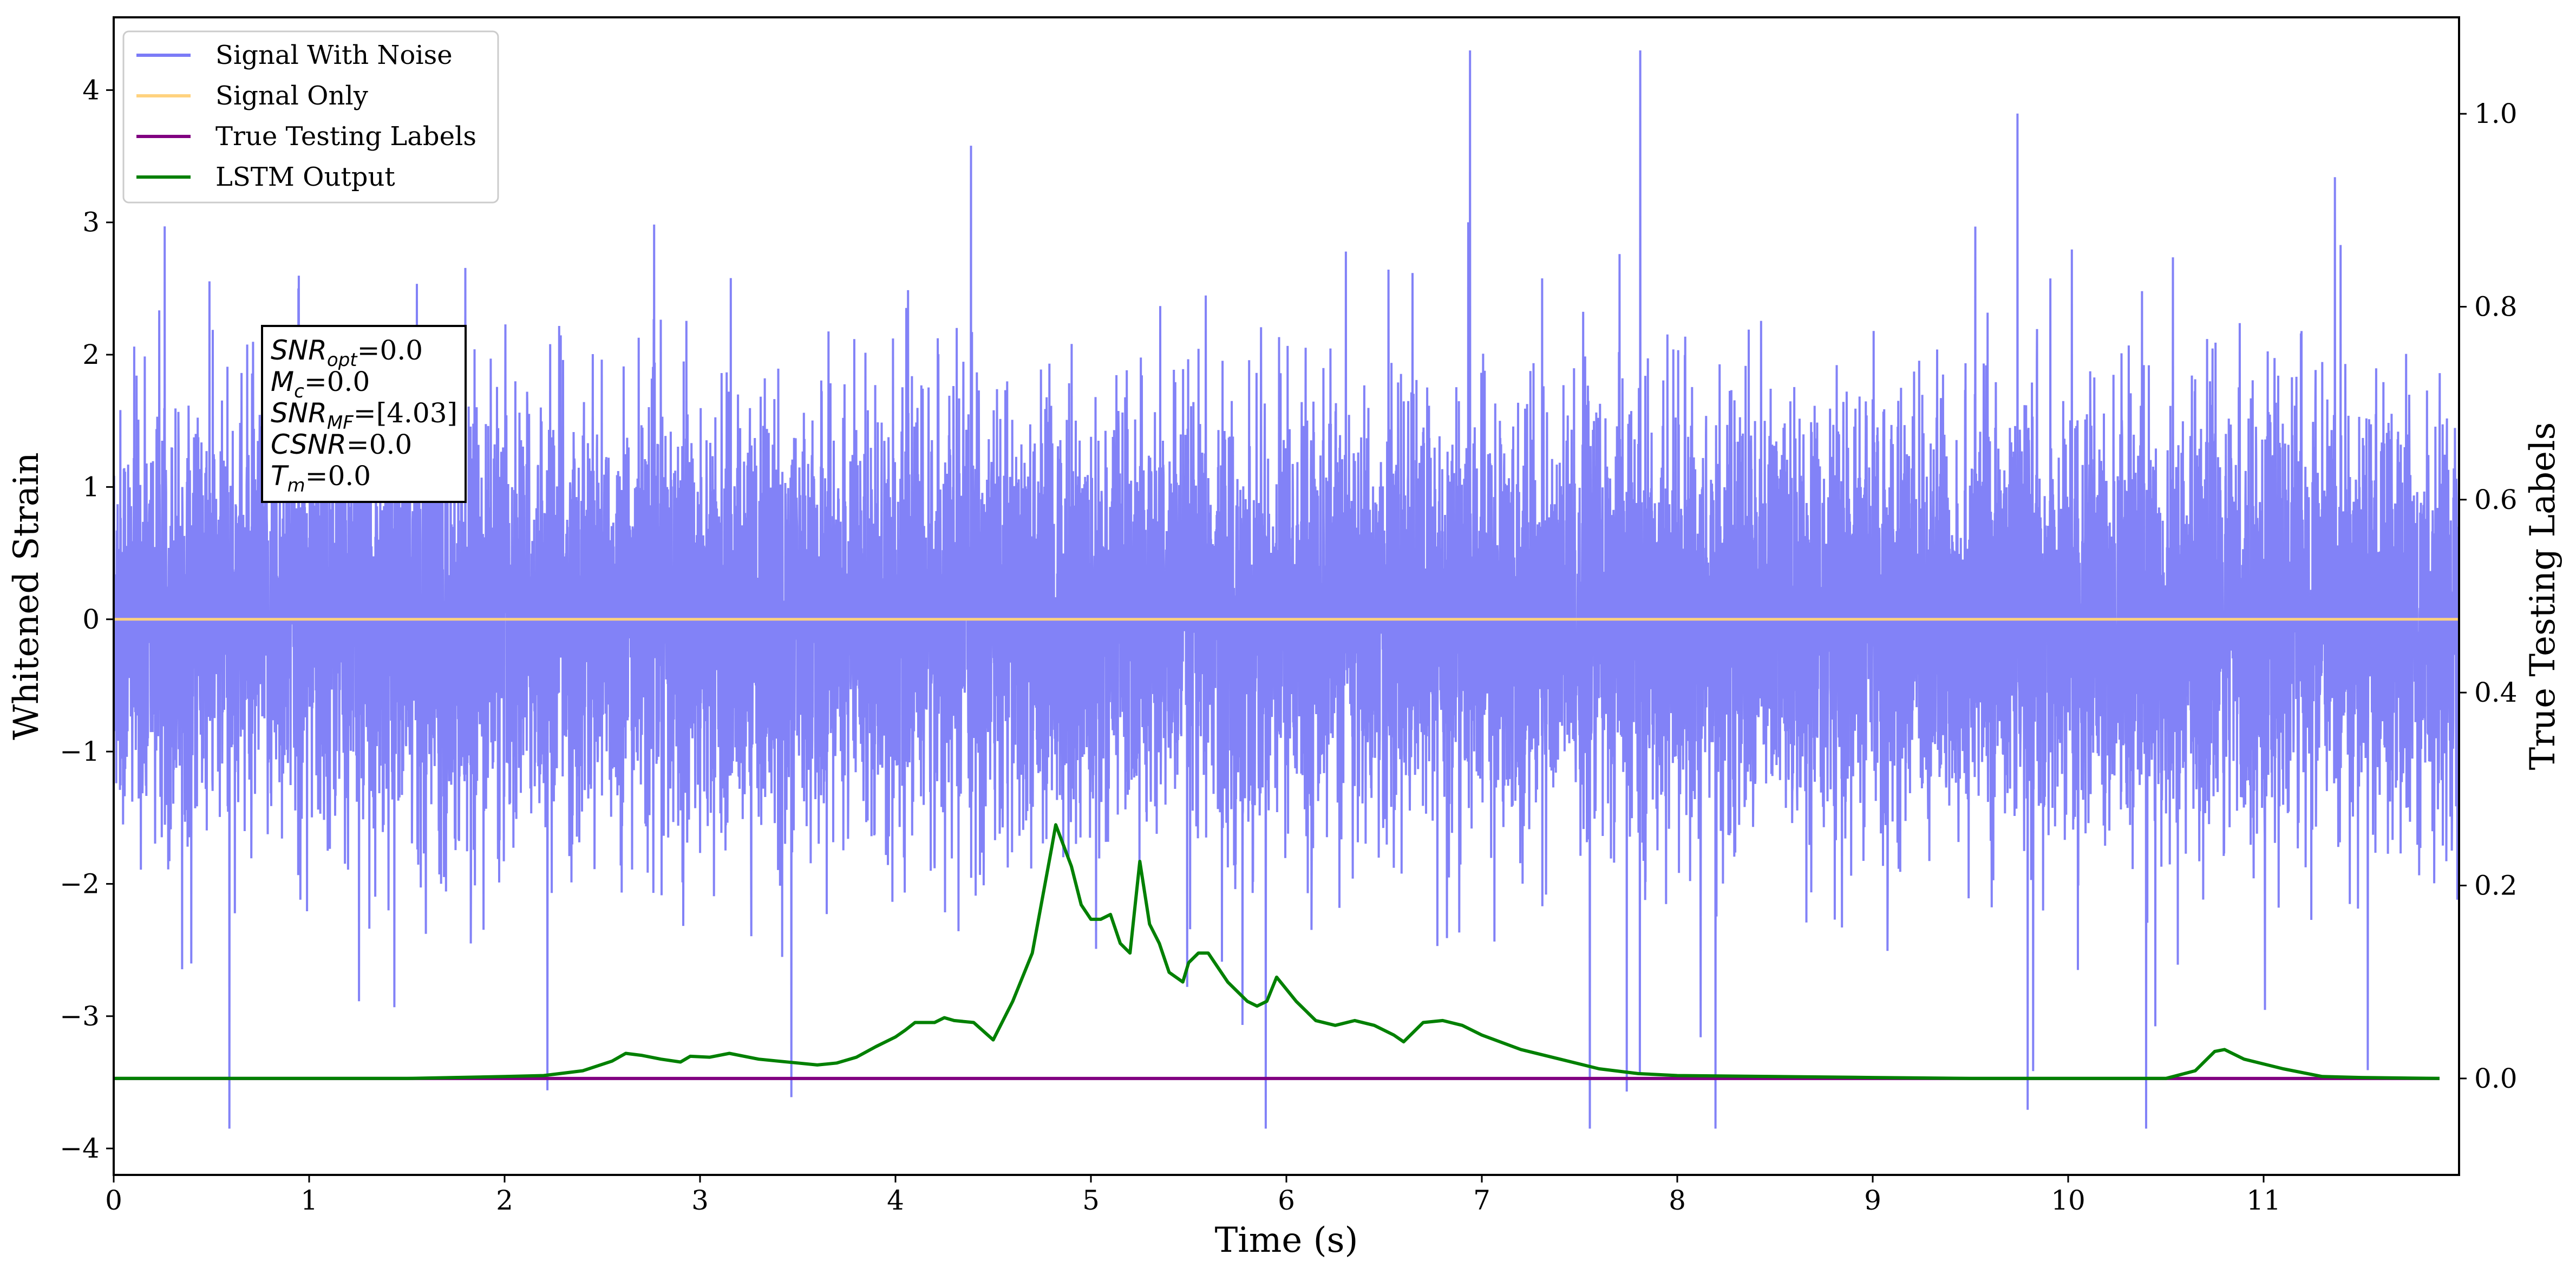  Describe the element at coordinates (2496, 885) in the screenshot. I see `y2-tick-label: 0.2` at that location.